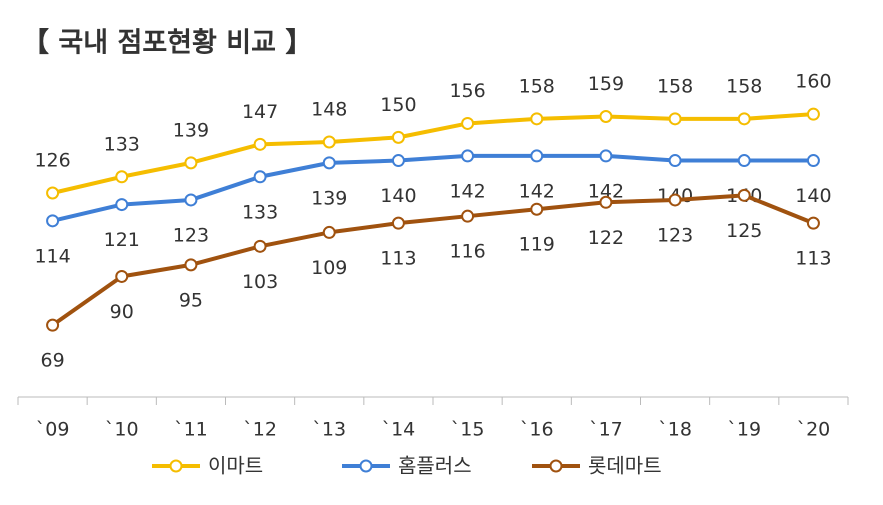 This screenshot has width=883, height=505. Describe the element at coordinates (744, 430) in the screenshot. I see `x-tick-label: `19` at that location.